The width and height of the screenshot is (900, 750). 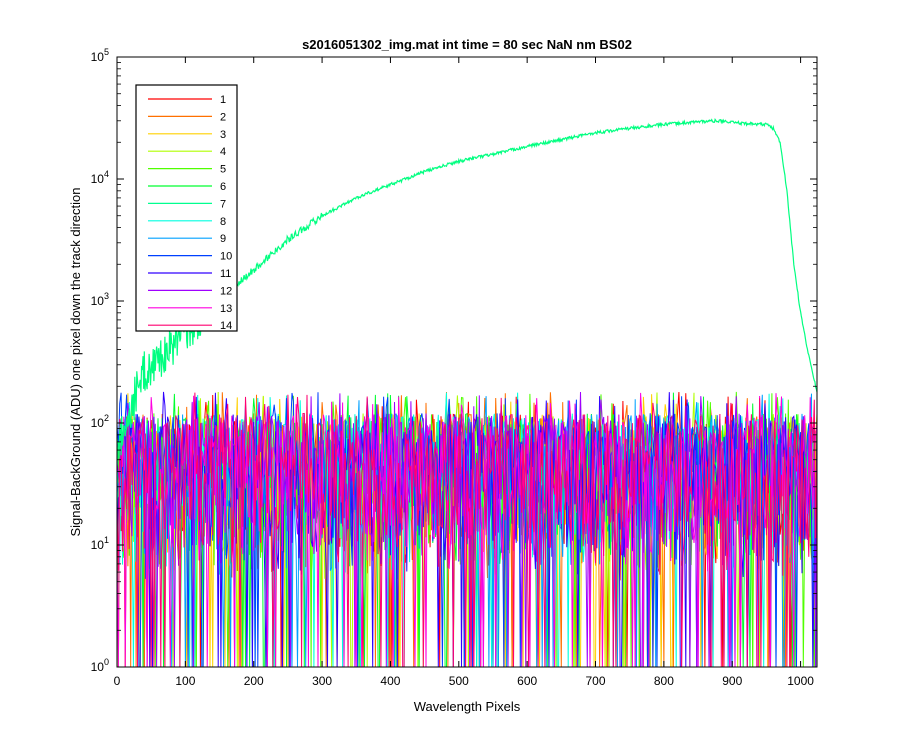 What do you see at coordinates (185, 681) in the screenshot?
I see `x-tick-label: 100` at bounding box center [185, 681].